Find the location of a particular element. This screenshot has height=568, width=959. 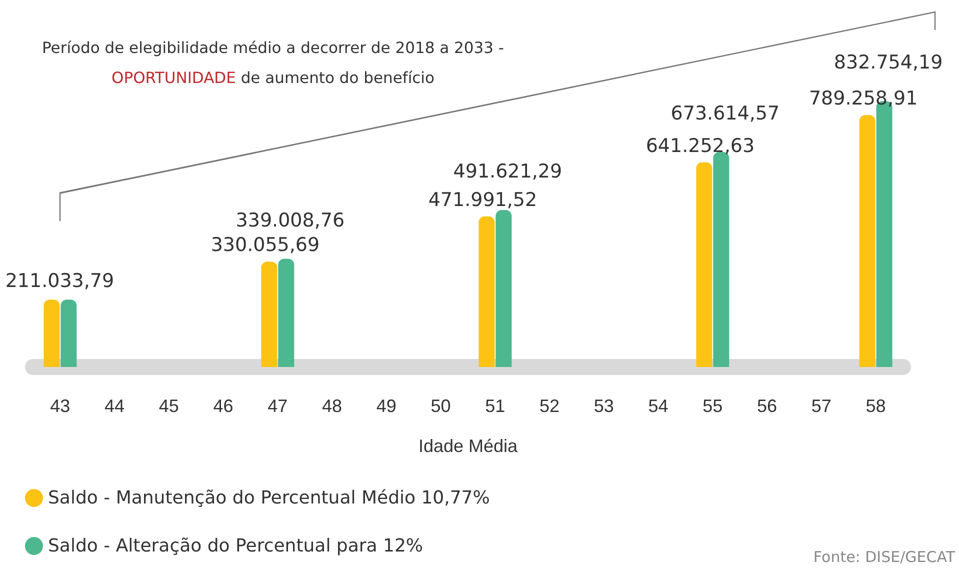

data-label: 641.252,63 is located at coordinates (700, 145).